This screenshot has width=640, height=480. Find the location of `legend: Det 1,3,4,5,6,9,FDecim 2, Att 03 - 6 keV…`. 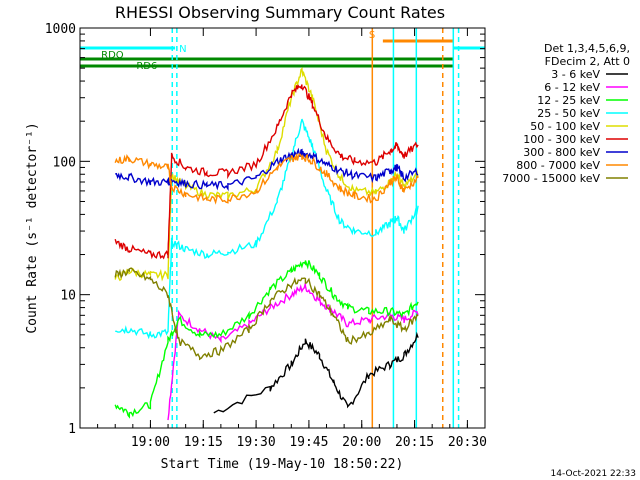

legend: Det 1,3,4,5,6,9,FDecim 2, Att 03 - 6 keV… is located at coordinates (566, 113).